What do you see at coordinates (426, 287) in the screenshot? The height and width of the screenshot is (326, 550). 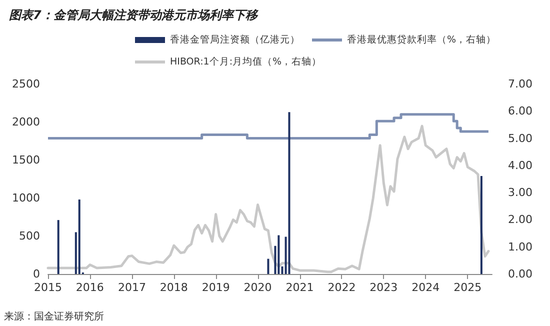 I see `x-tick-label: 2024` at bounding box center [426, 287].